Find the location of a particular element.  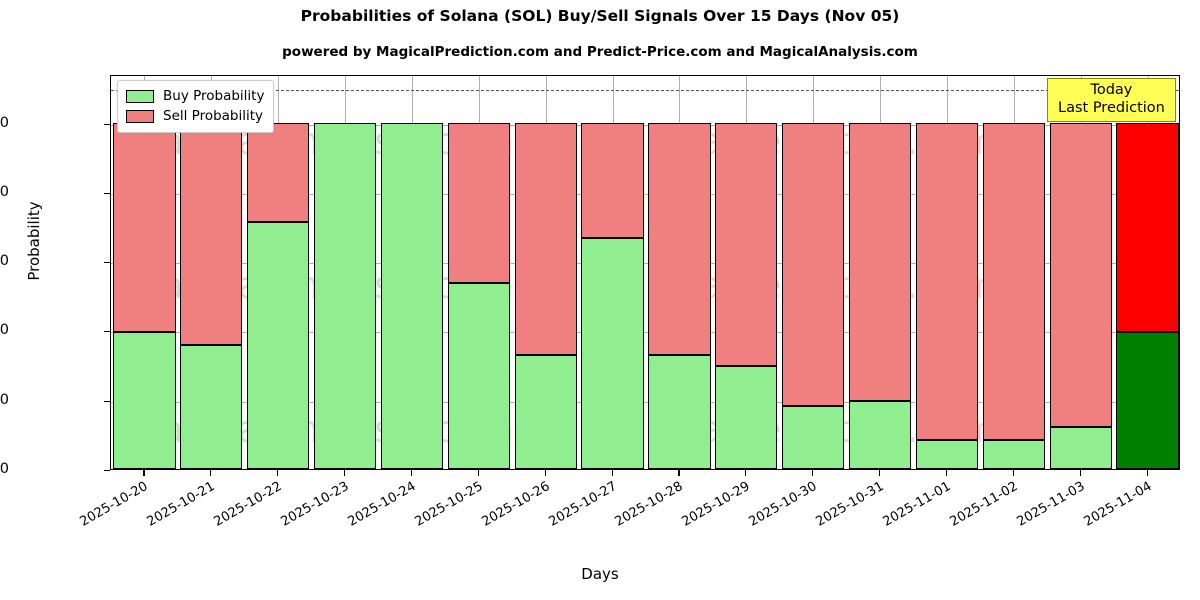

legend-item: Buy Probability is located at coordinates (195, 96).